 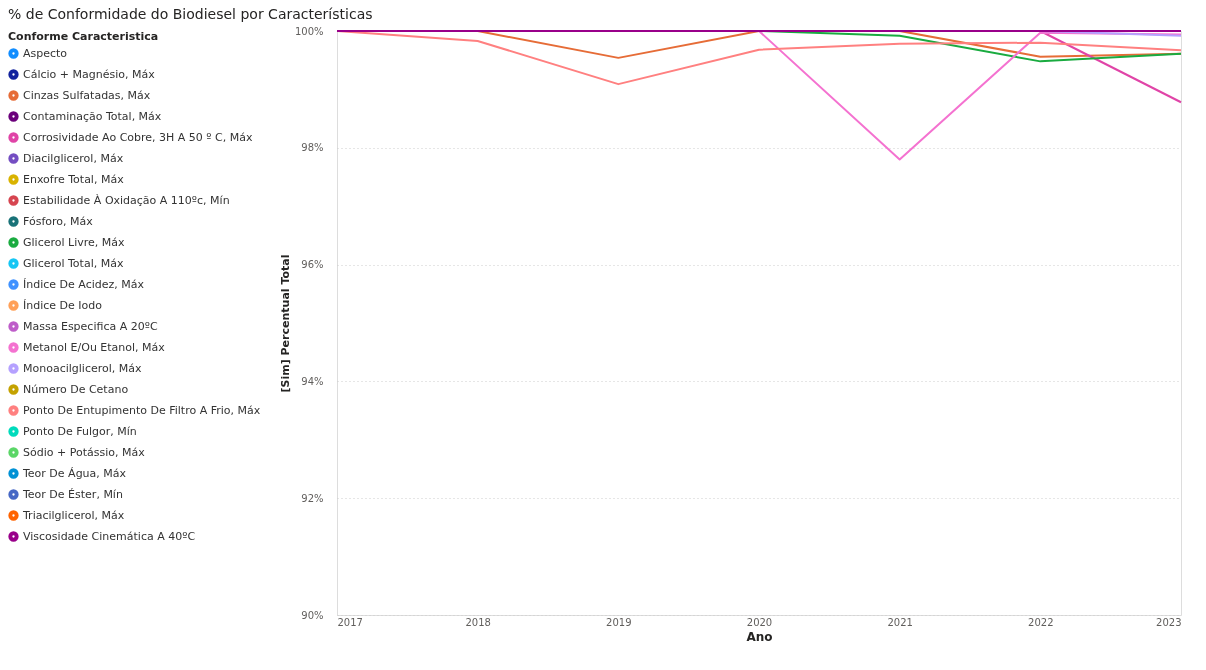 I want to click on legend-label: Estabilidade À Oxidação A 110ºc, Mín, so click(x=126, y=200).